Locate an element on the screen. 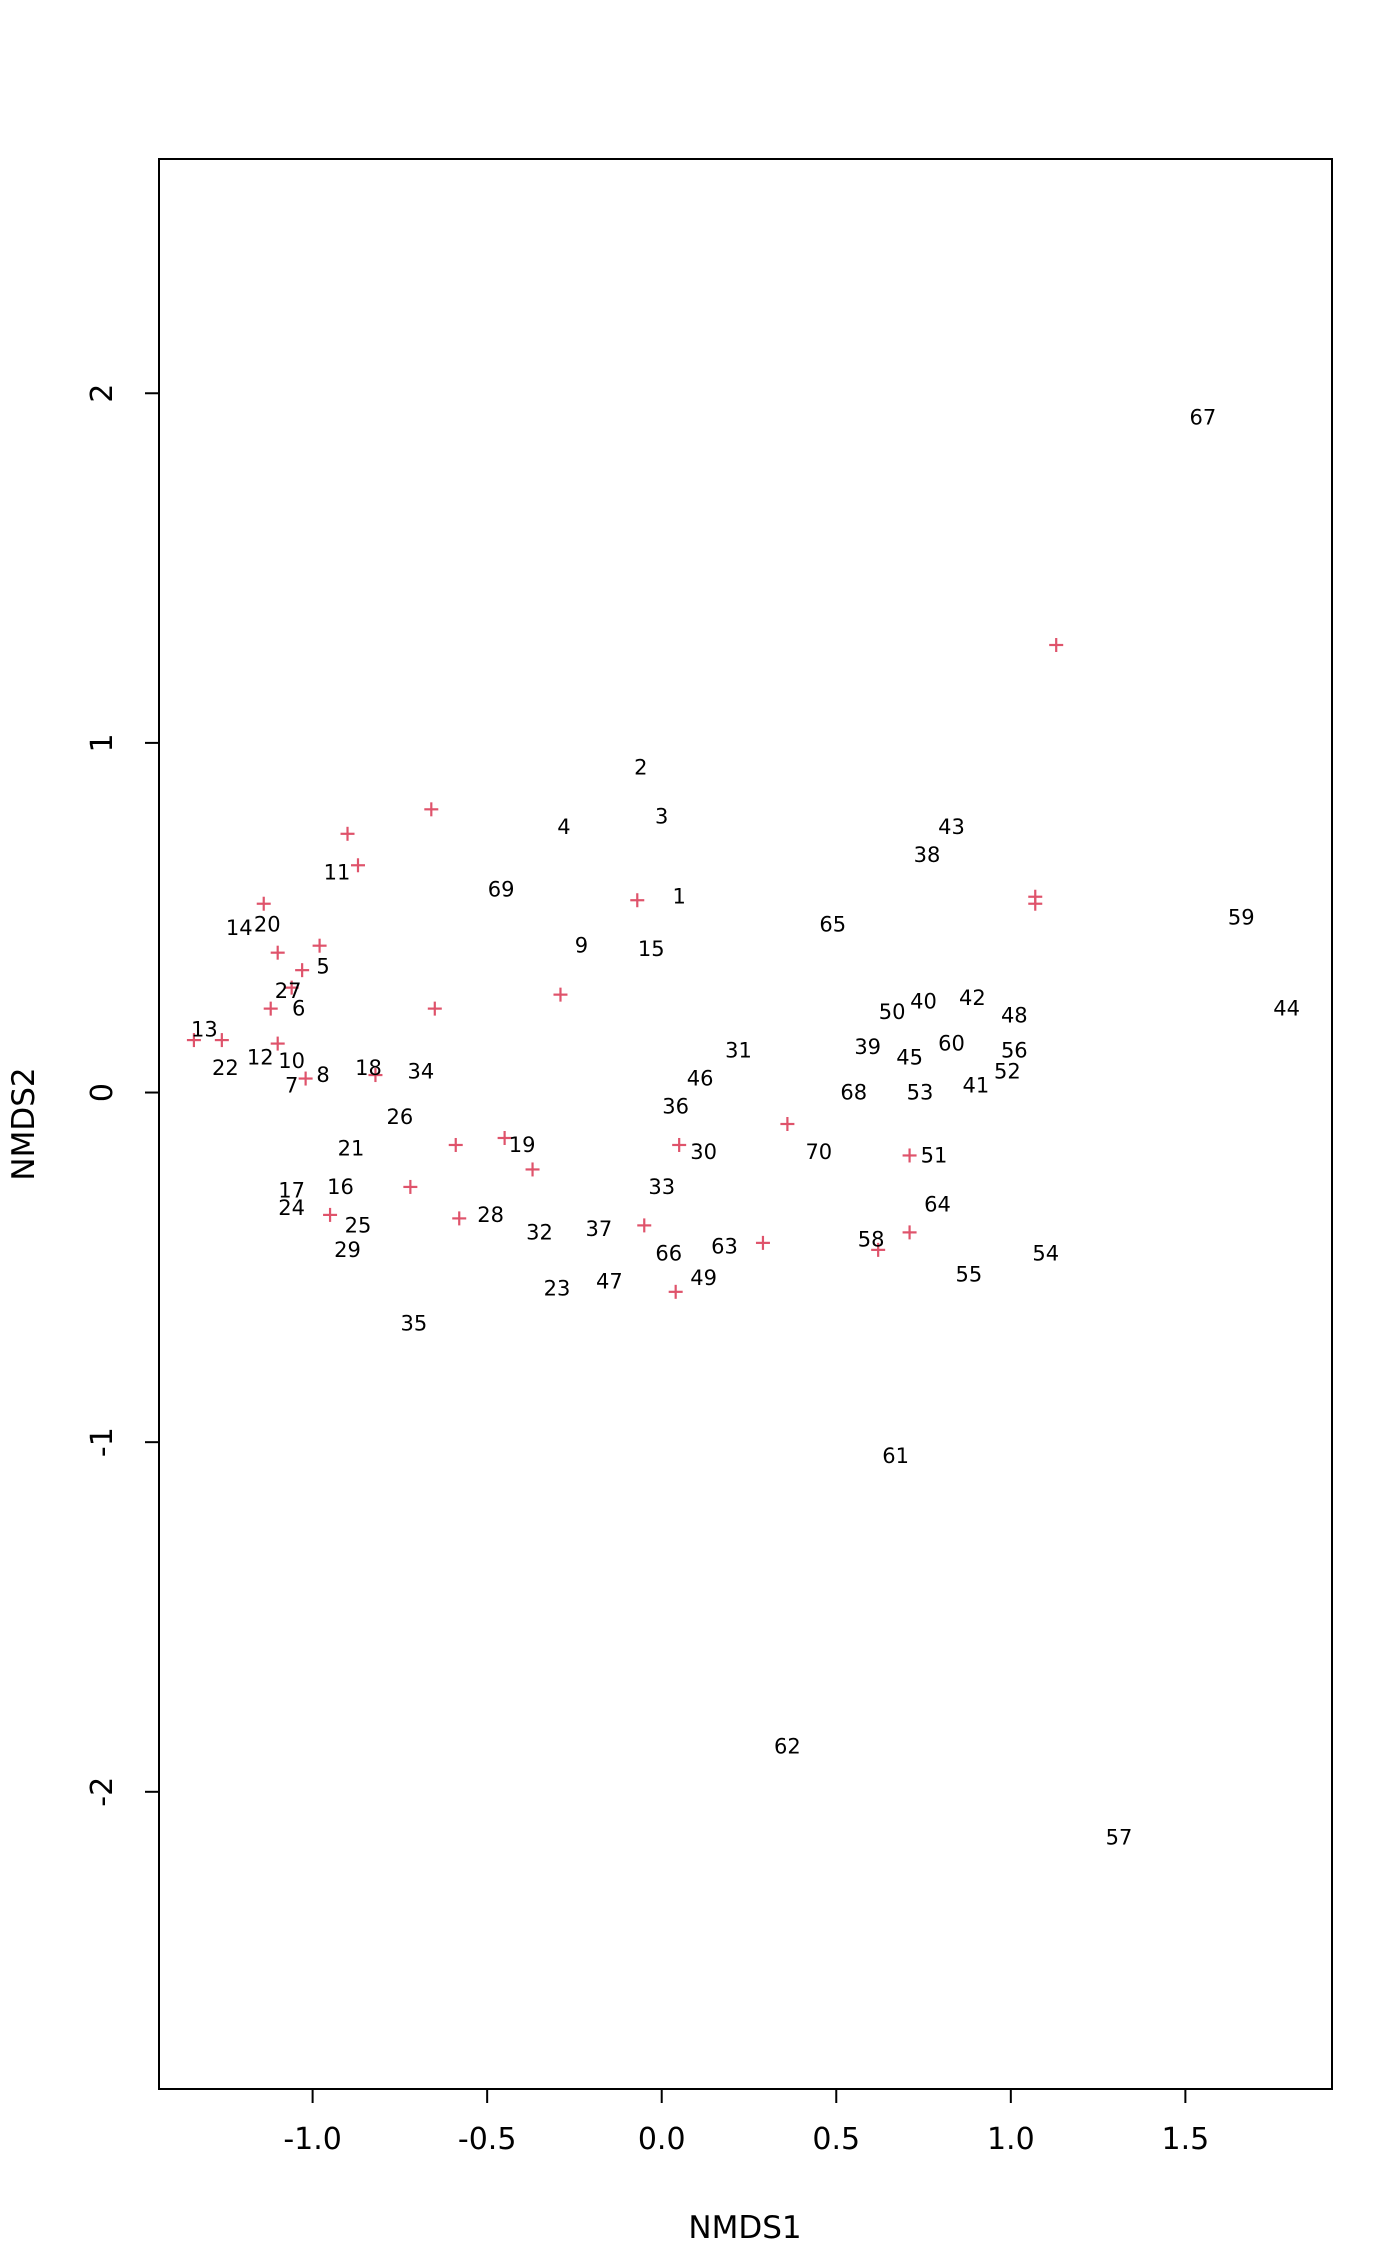  site-label: 48 is located at coordinates (1014, 1016).